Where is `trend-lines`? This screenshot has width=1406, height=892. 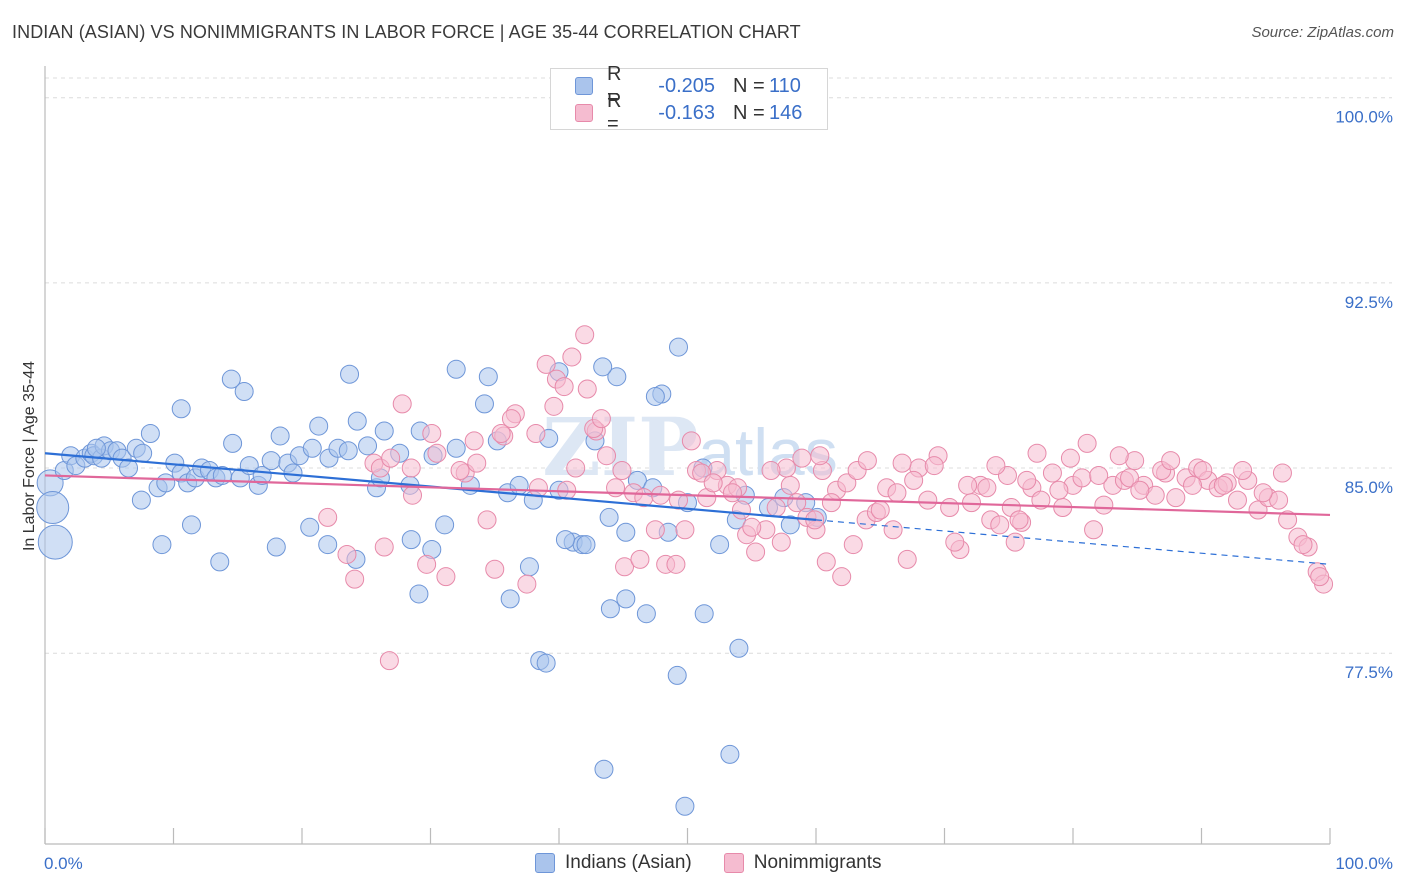
trend-lines is located at coordinates (687, 508).